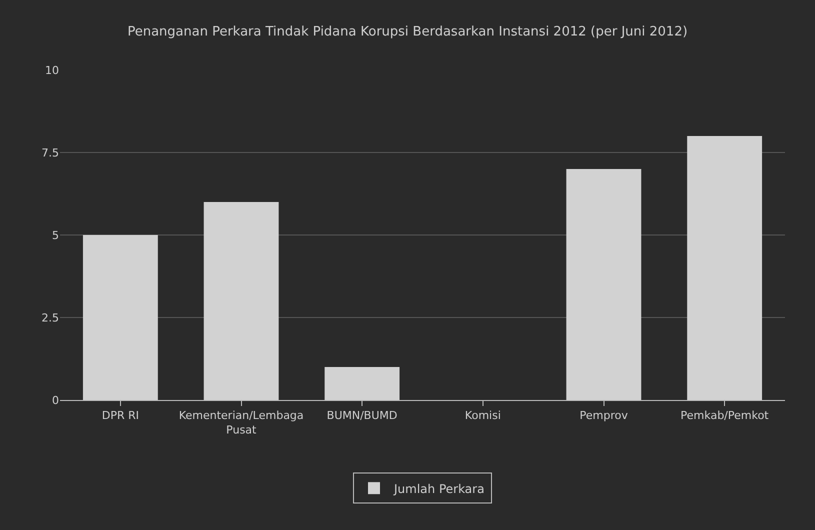  Describe the element at coordinates (55, 400) in the screenshot. I see `y-tick-label: 0` at that location.